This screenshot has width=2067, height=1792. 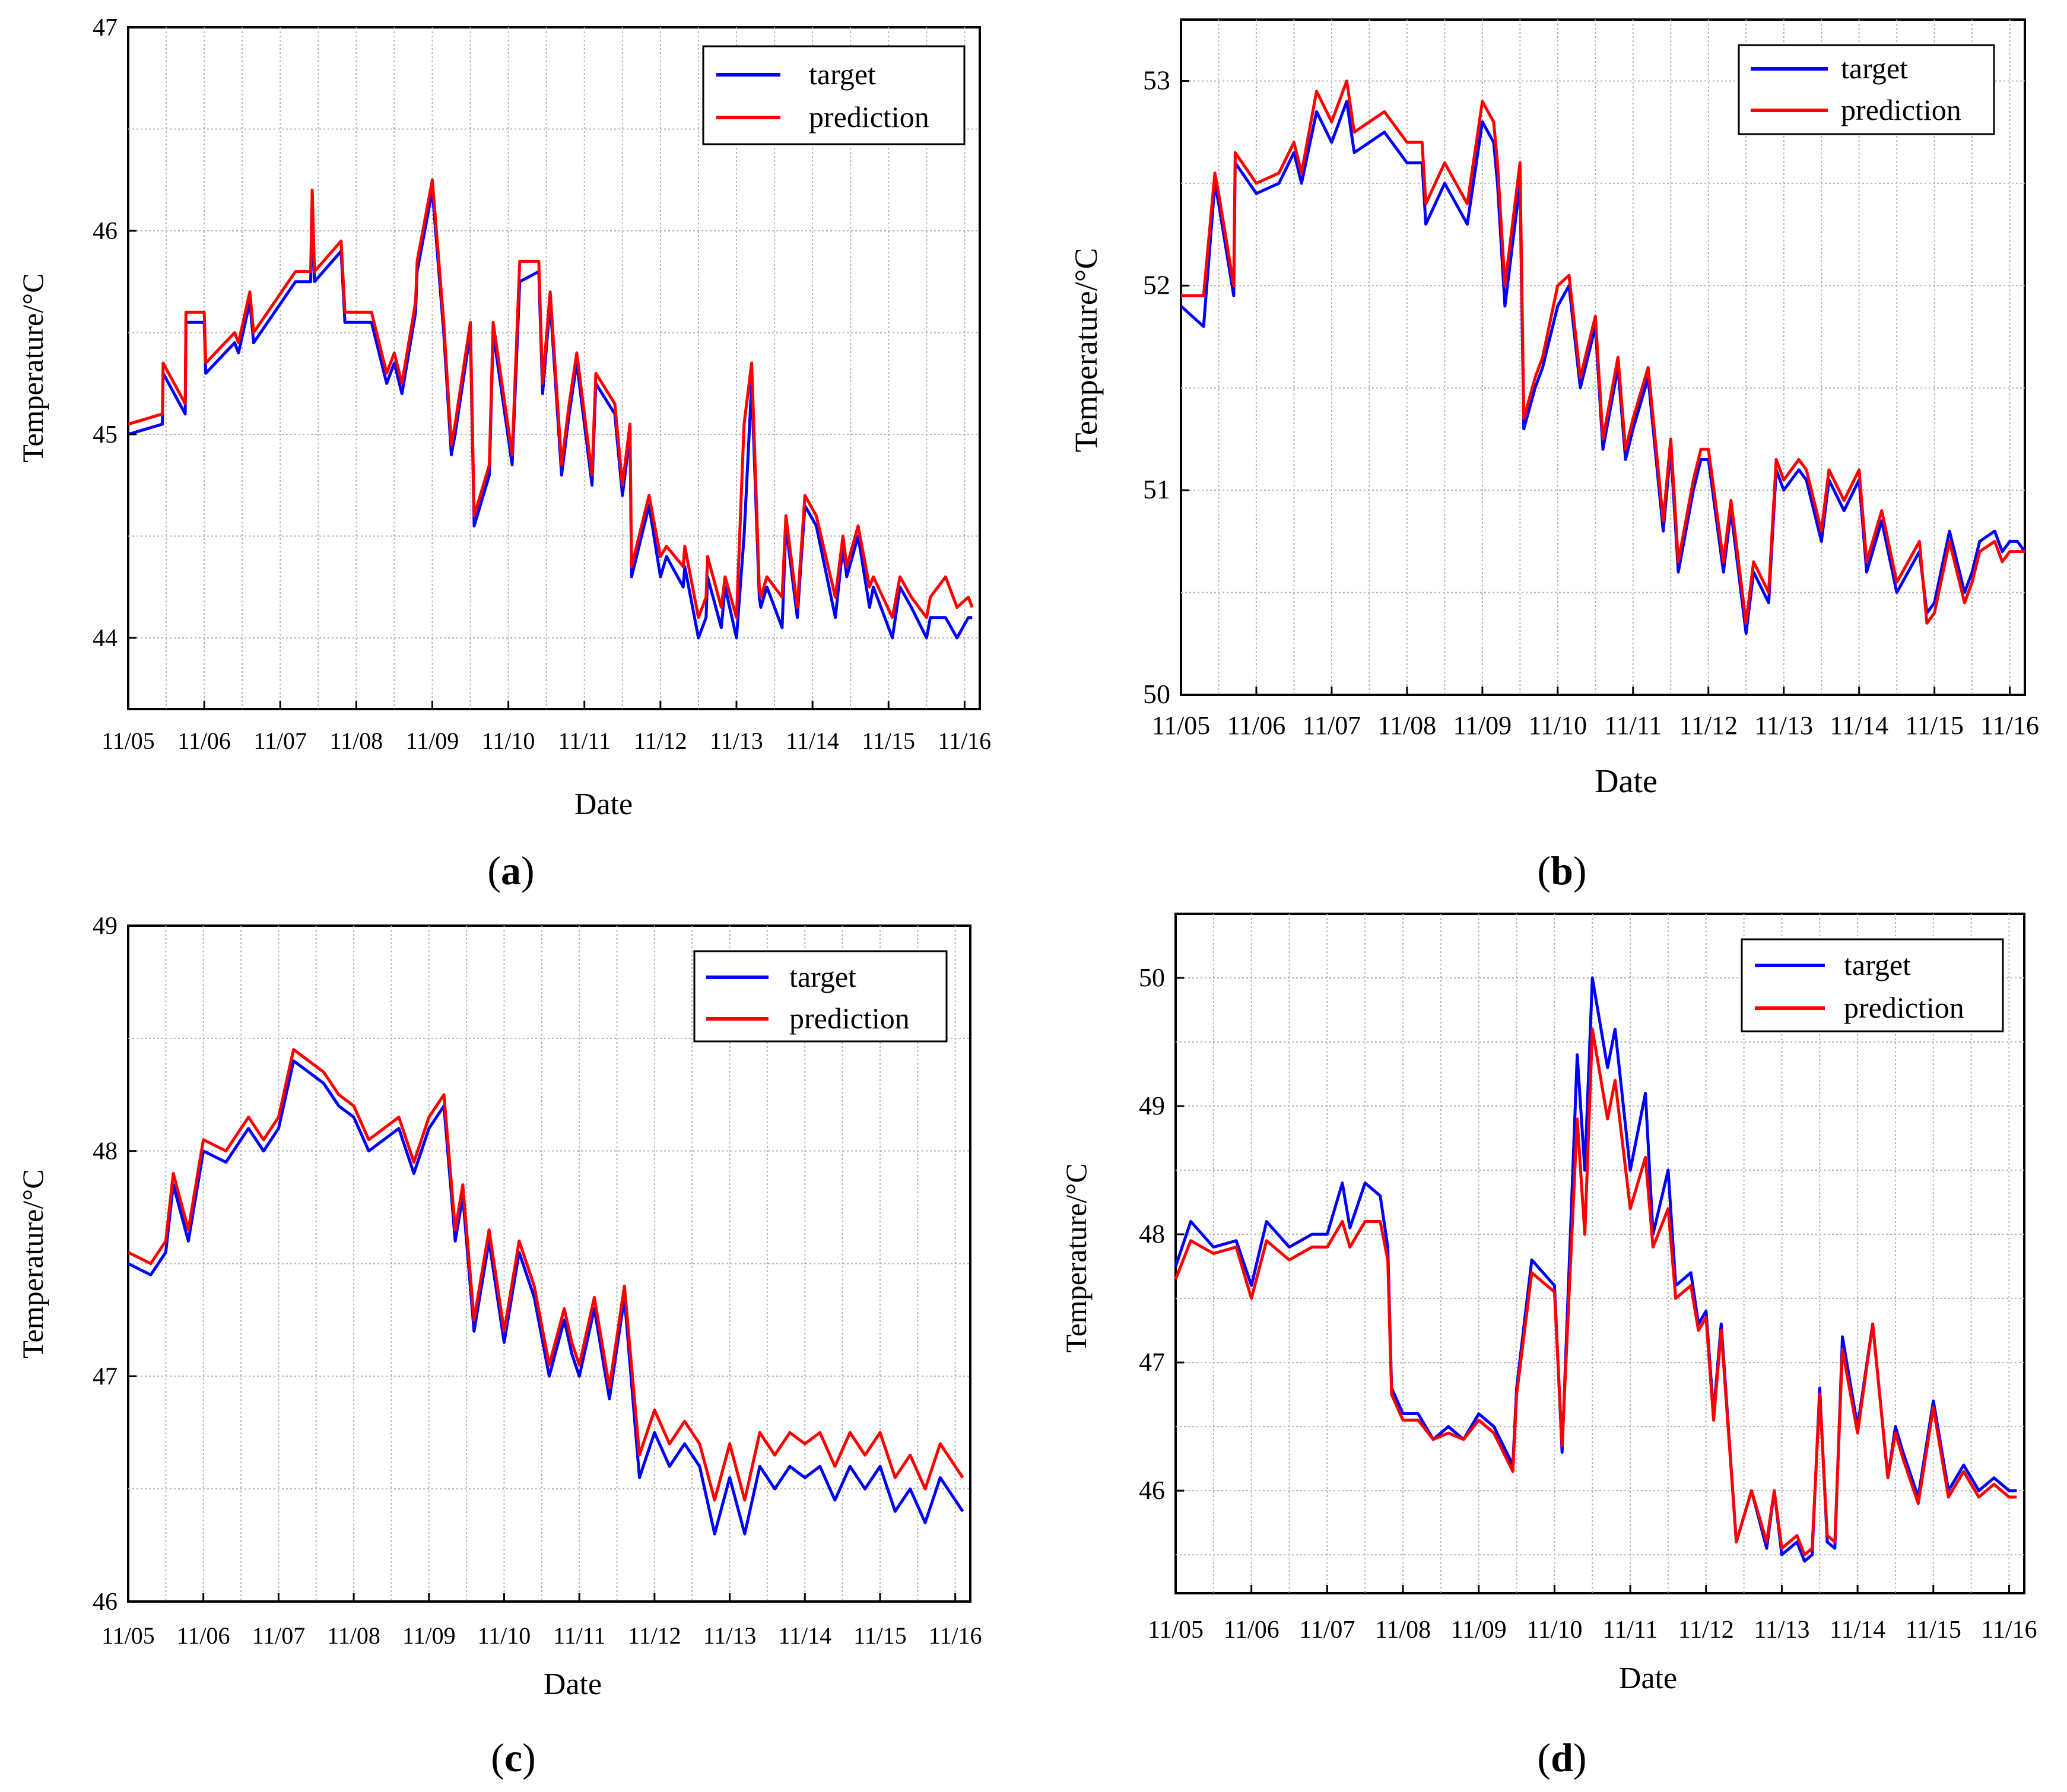 What do you see at coordinates (1161, 1234) in the screenshot?
I see `y-tick-labels: 46 47 48 49 50` at bounding box center [1161, 1234].